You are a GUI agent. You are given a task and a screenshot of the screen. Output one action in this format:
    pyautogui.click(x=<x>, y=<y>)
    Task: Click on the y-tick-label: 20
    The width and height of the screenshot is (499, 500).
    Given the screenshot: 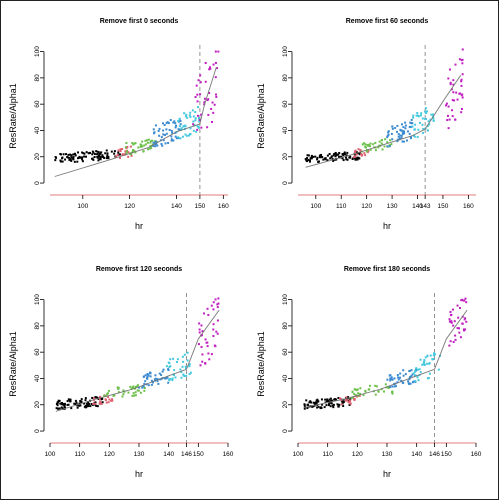 What is the action you would take?
    pyautogui.click(x=285, y=405)
    